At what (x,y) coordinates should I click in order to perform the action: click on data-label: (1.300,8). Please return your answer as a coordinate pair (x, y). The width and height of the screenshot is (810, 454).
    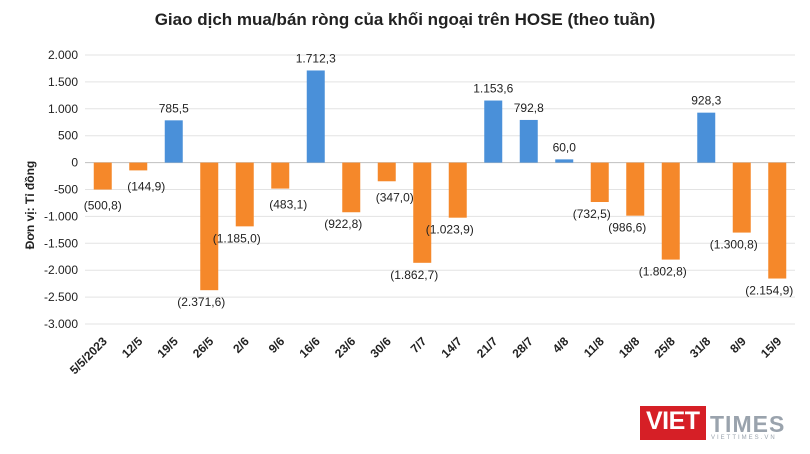
    Looking at the image, I should click on (734, 245).